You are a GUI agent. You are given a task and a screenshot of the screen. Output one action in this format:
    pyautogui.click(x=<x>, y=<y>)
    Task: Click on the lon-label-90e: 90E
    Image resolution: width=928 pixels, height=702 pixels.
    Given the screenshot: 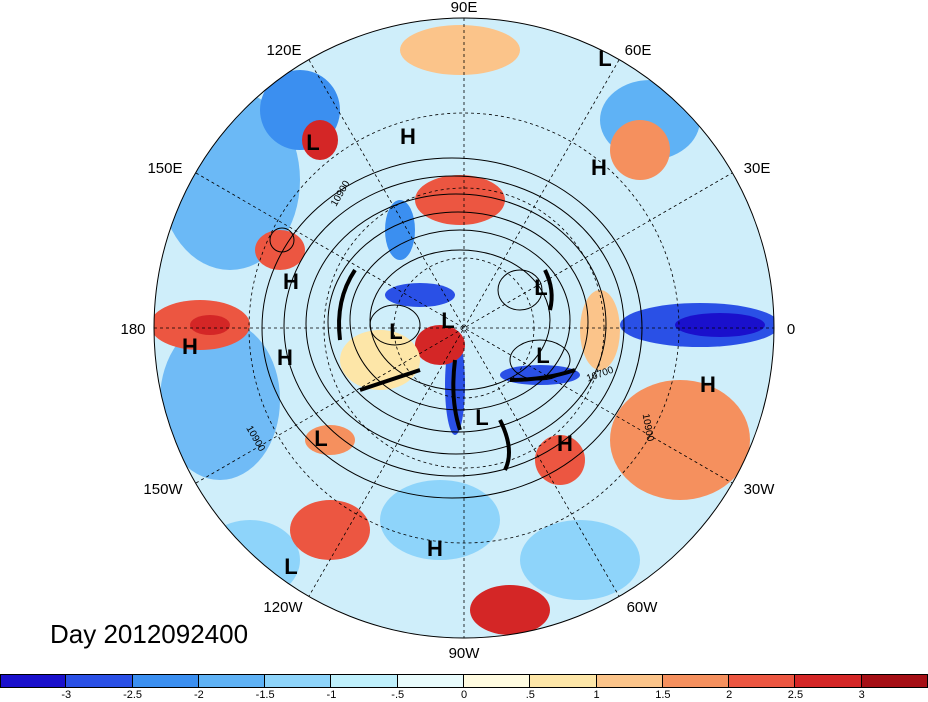 What is the action you would take?
    pyautogui.click(x=464, y=8)
    